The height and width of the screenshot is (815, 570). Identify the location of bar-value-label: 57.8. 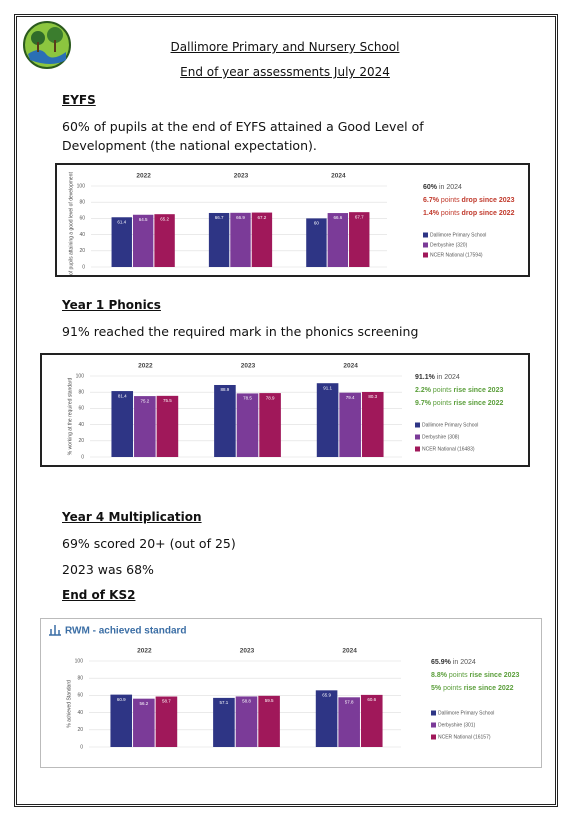
(349, 701).